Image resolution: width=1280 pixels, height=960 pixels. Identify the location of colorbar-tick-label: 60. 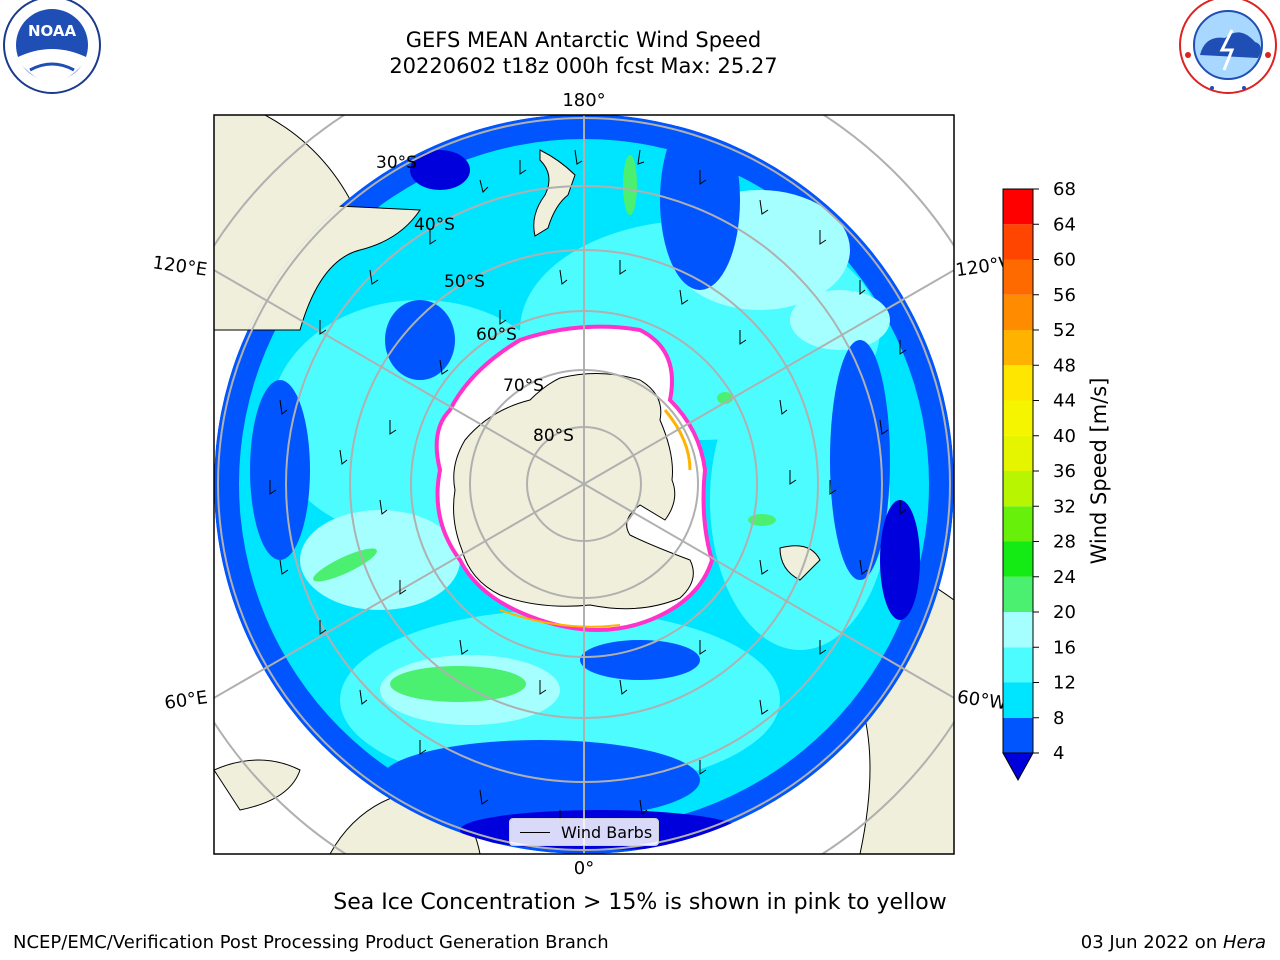
(1064, 260).